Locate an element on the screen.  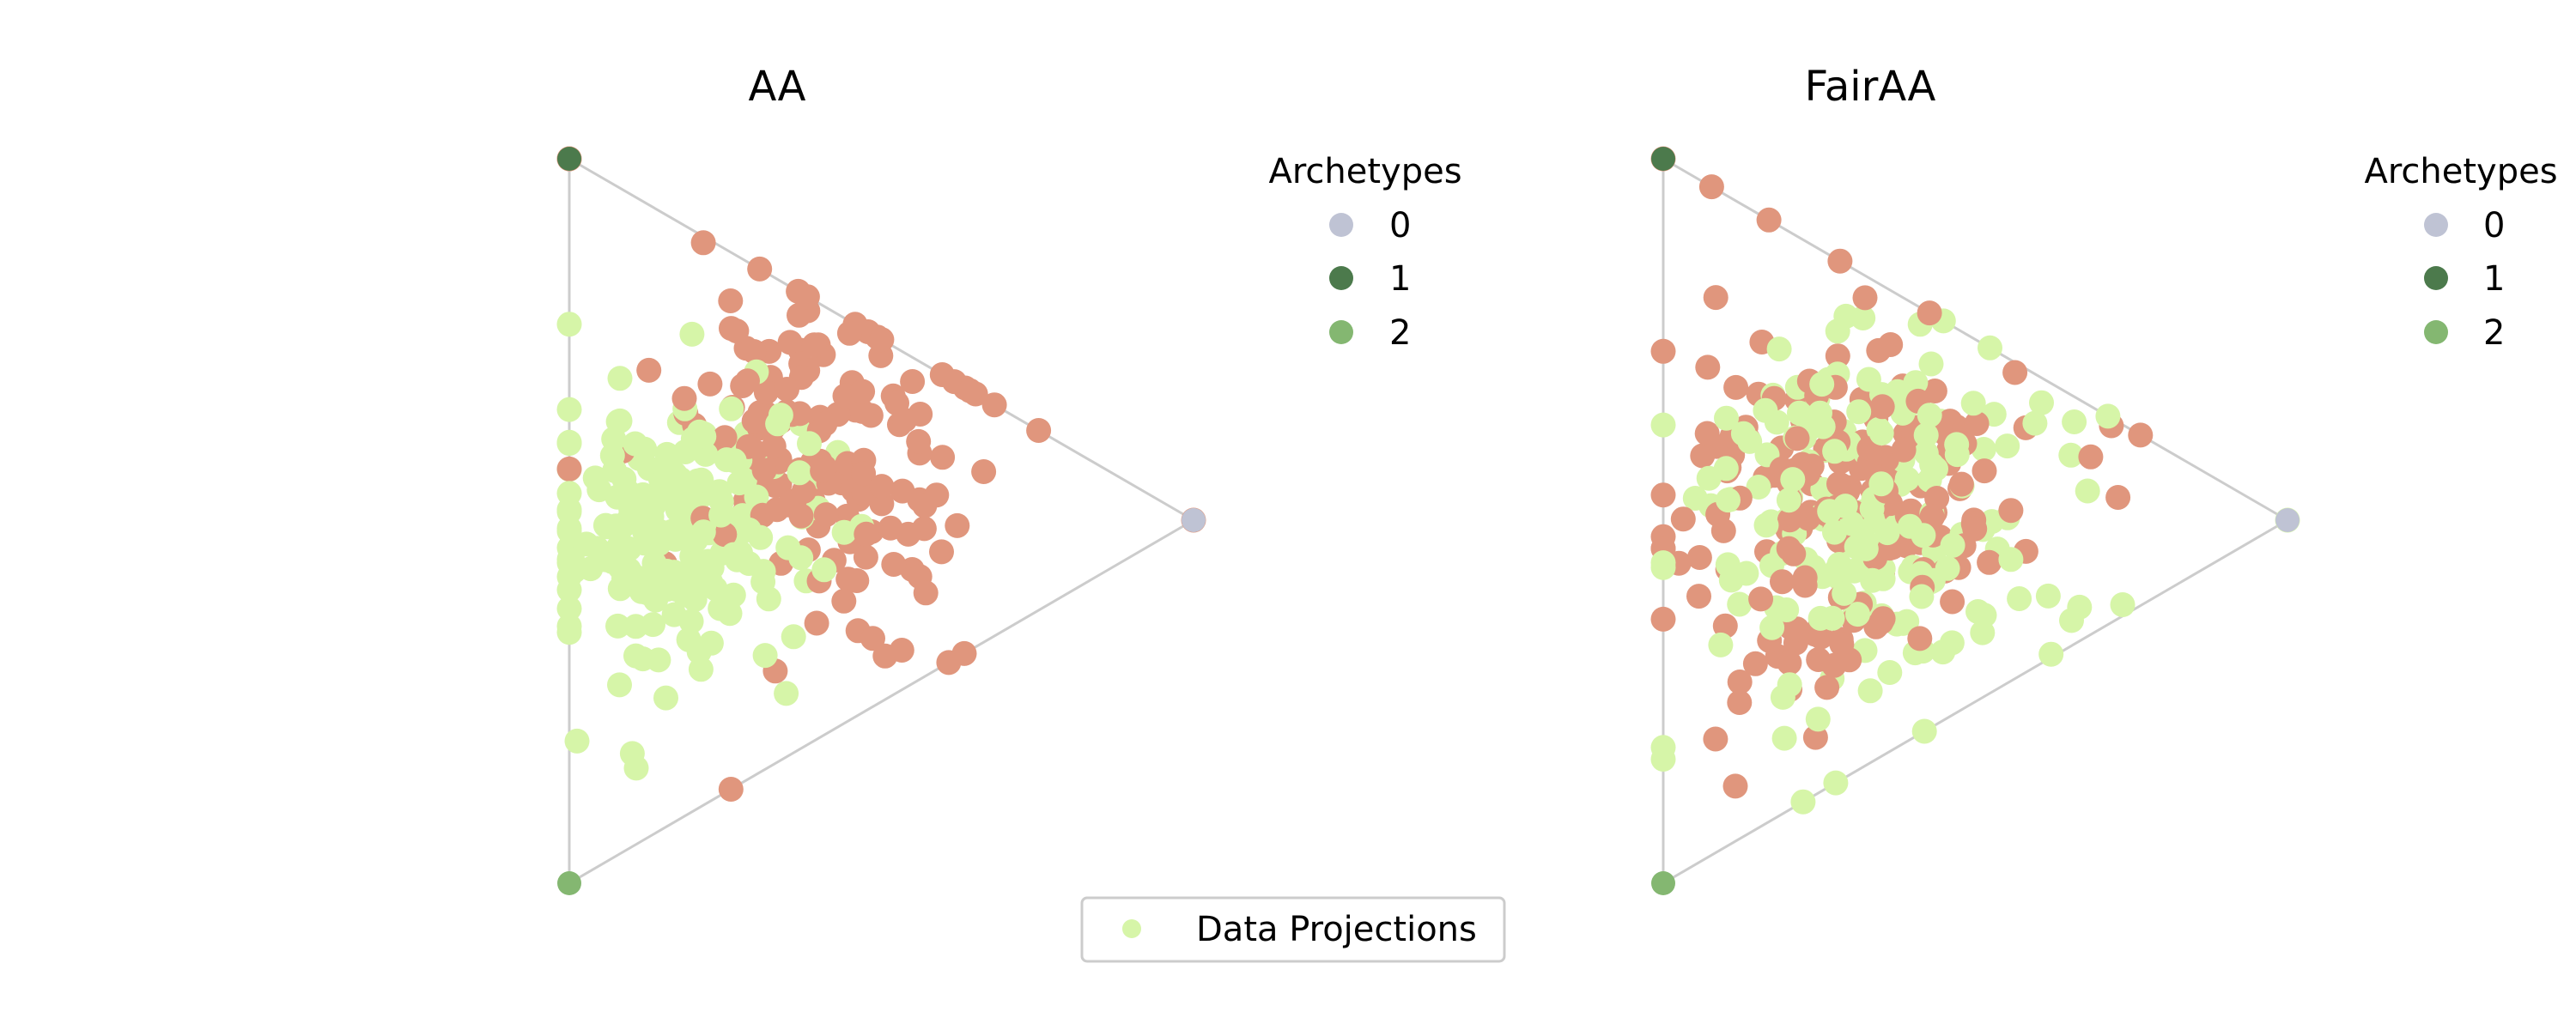
legend-label-0: 0 is located at coordinates (1400, 225).